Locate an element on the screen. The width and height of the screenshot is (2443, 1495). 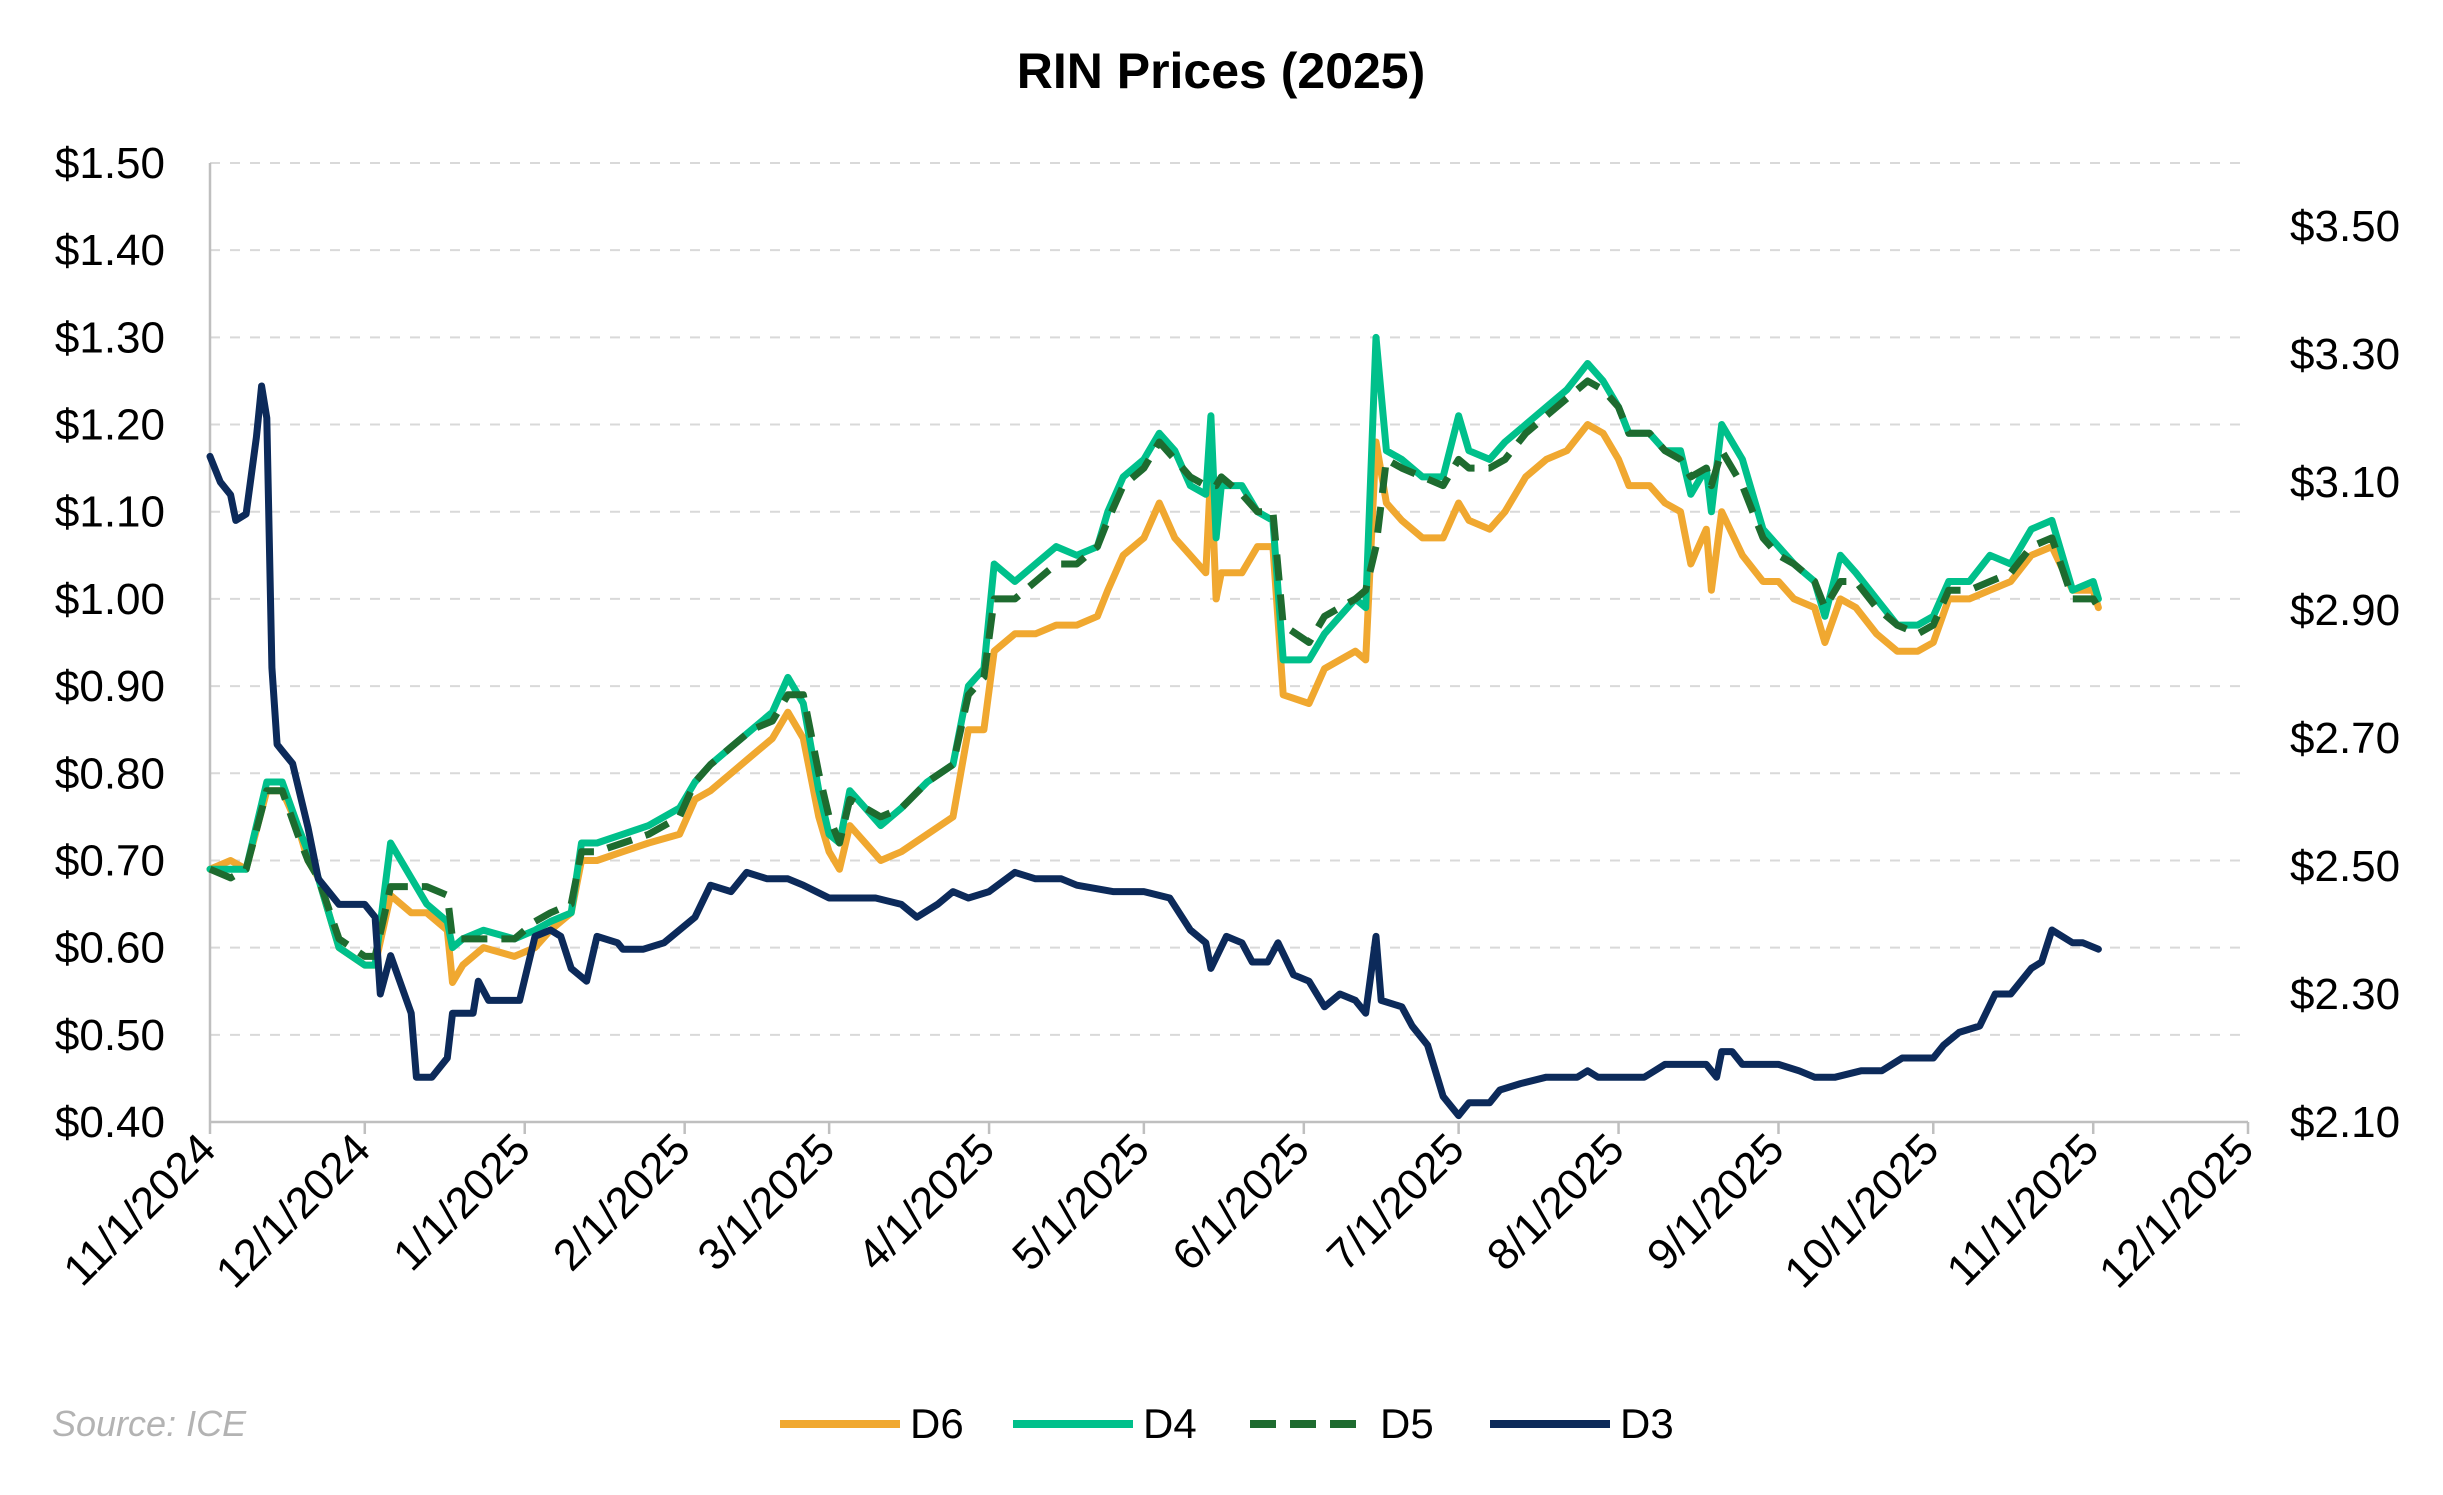
right-y-tick-label: $3.10 is located at coordinates (2345, 482).